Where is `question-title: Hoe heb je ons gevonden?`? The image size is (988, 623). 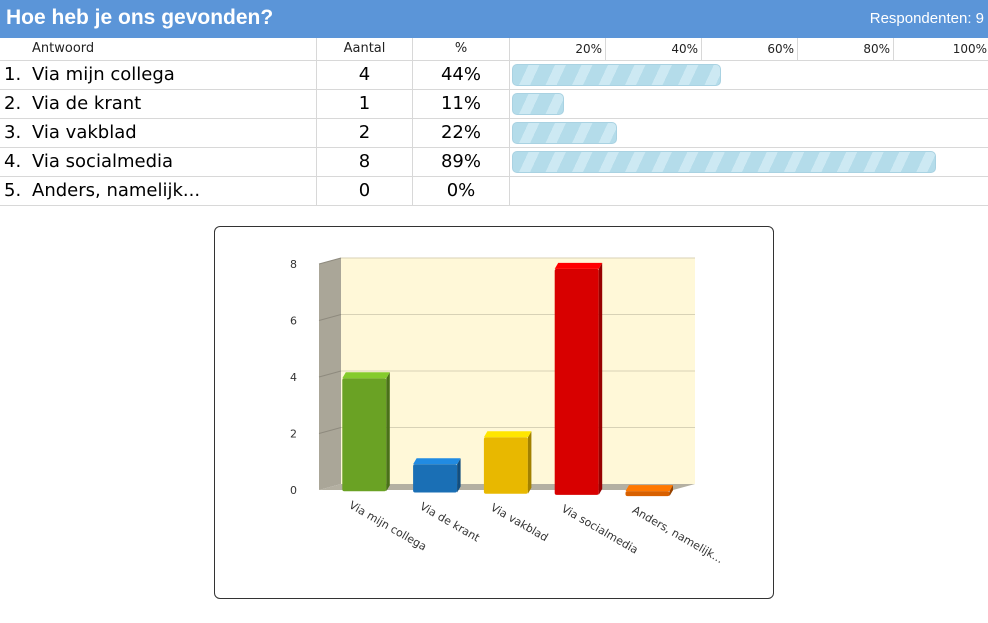 question-title: Hoe heb je ons gevonden? is located at coordinates (140, 17).